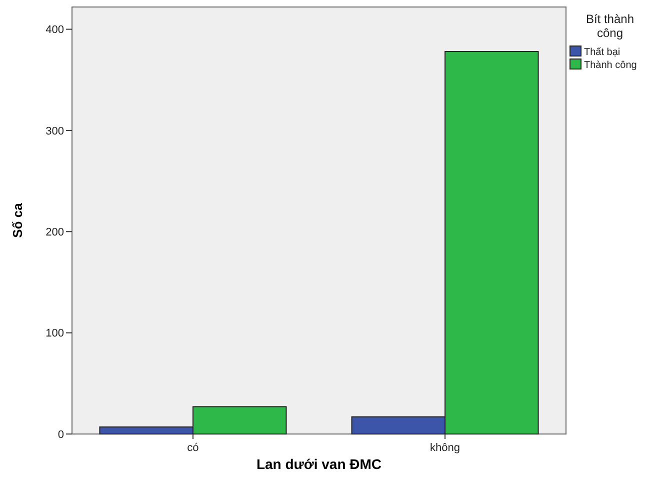 Image resolution: width=652 pixels, height=477 pixels. I want to click on x-tick-label: có, so click(193, 448).